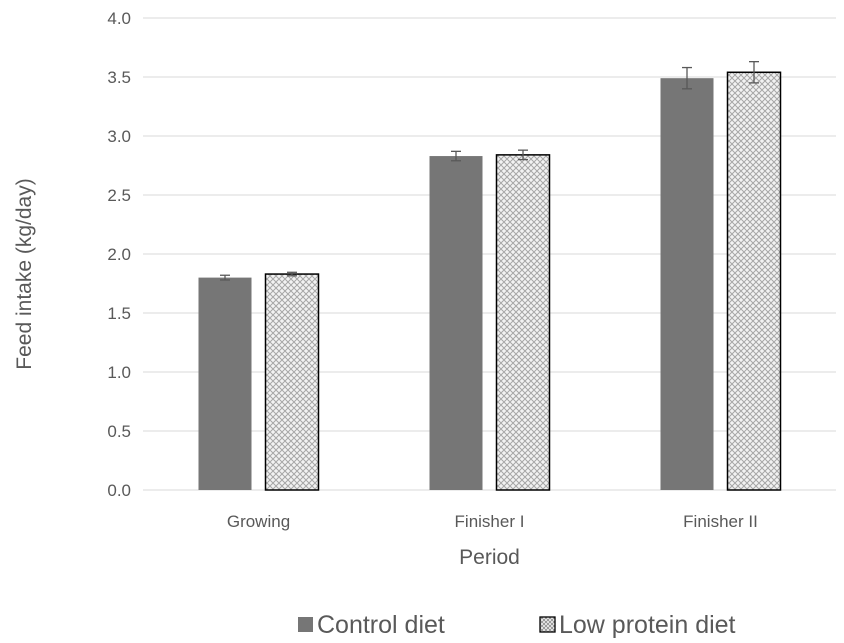 The width and height of the screenshot is (844, 643). I want to click on legend-swatch-control, so click(305, 624).